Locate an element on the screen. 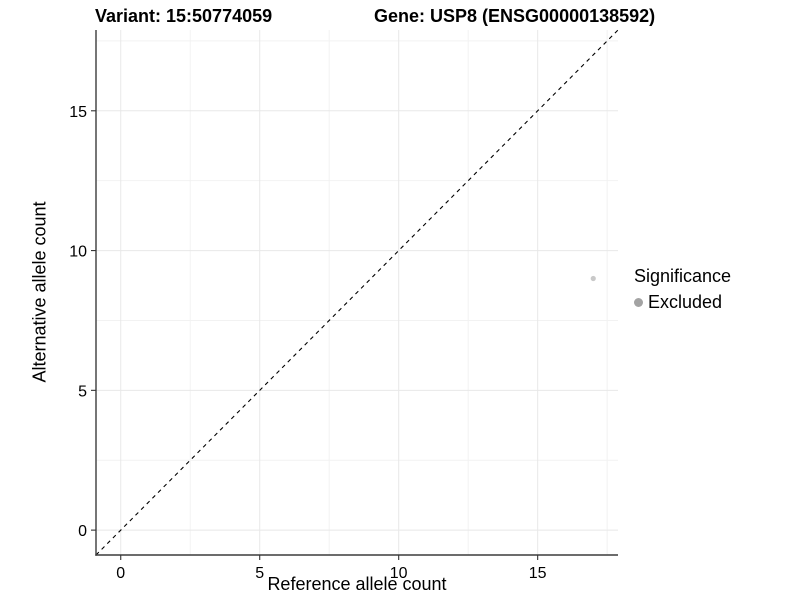  y-tick-label: 0 is located at coordinates (82, 531).